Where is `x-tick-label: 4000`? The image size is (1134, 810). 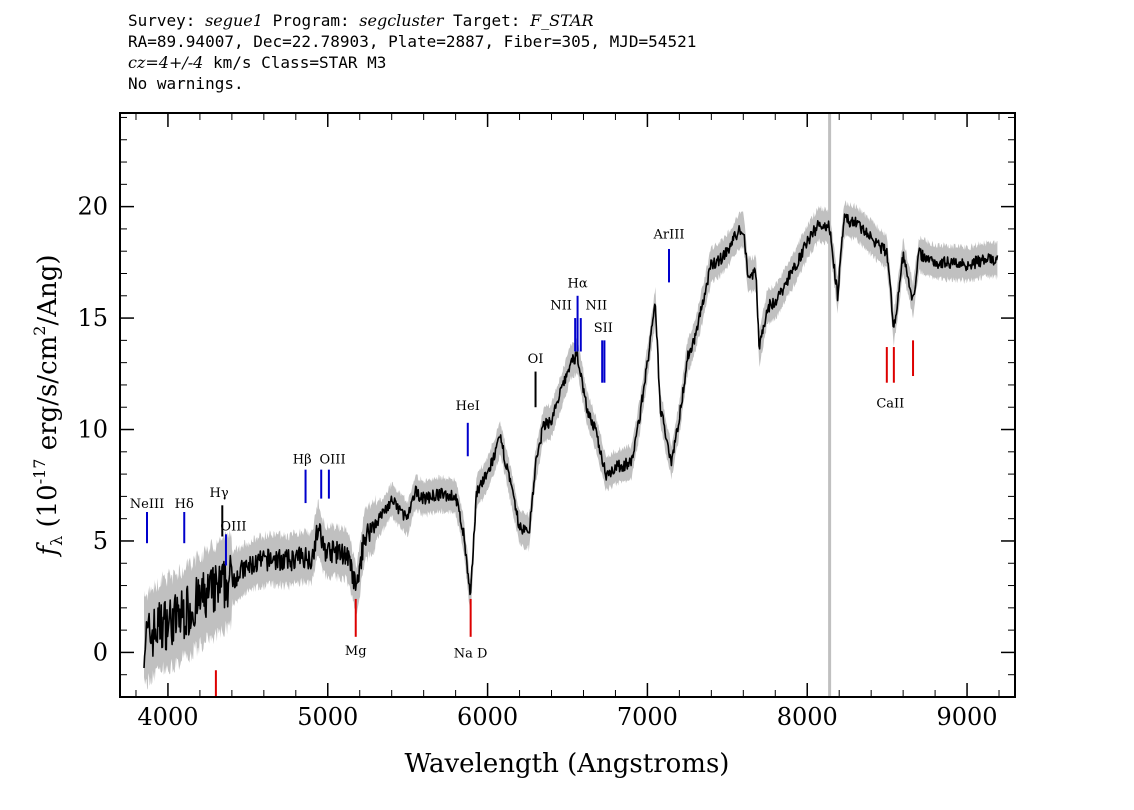
x-tick-label: 4000 is located at coordinates (167, 717).